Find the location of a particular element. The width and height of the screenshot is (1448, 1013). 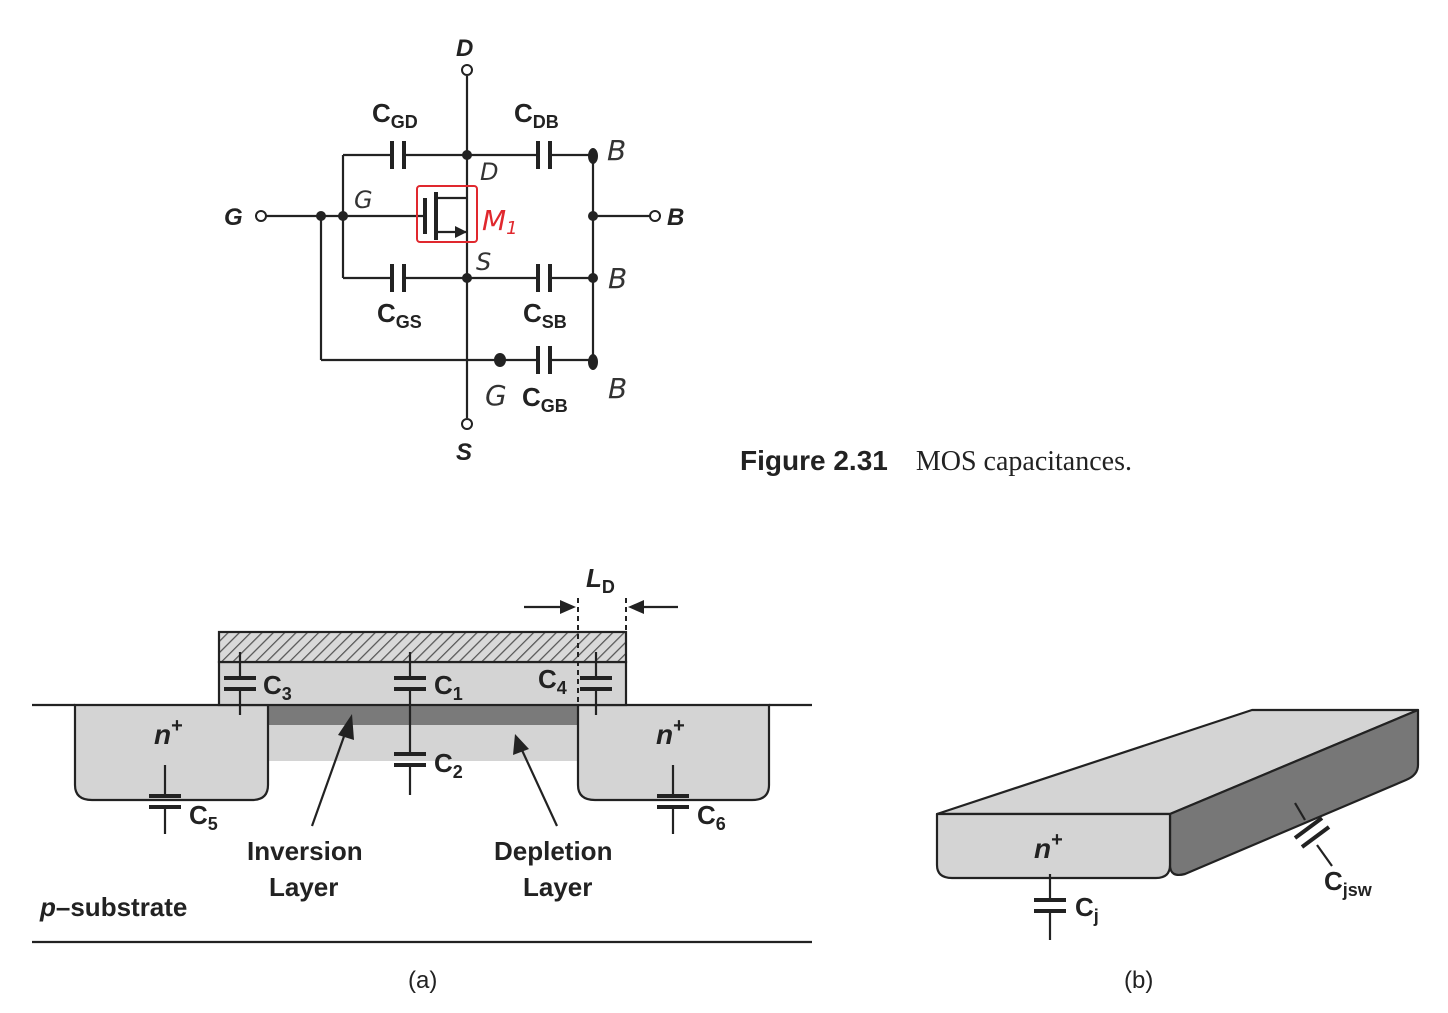

ld-label: LD is located at coordinates (600, 580).